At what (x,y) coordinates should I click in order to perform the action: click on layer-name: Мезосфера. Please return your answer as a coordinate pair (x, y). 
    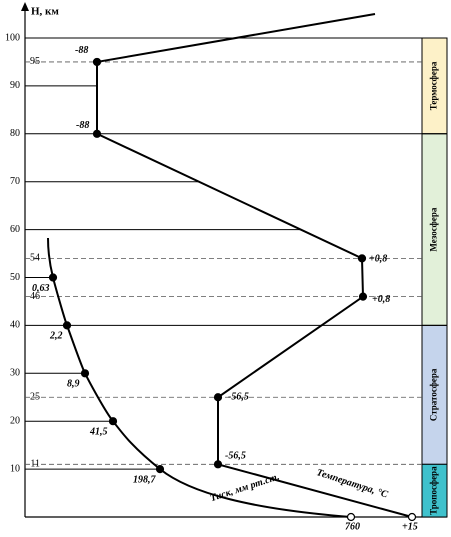
    Looking at the image, I should click on (434, 229).